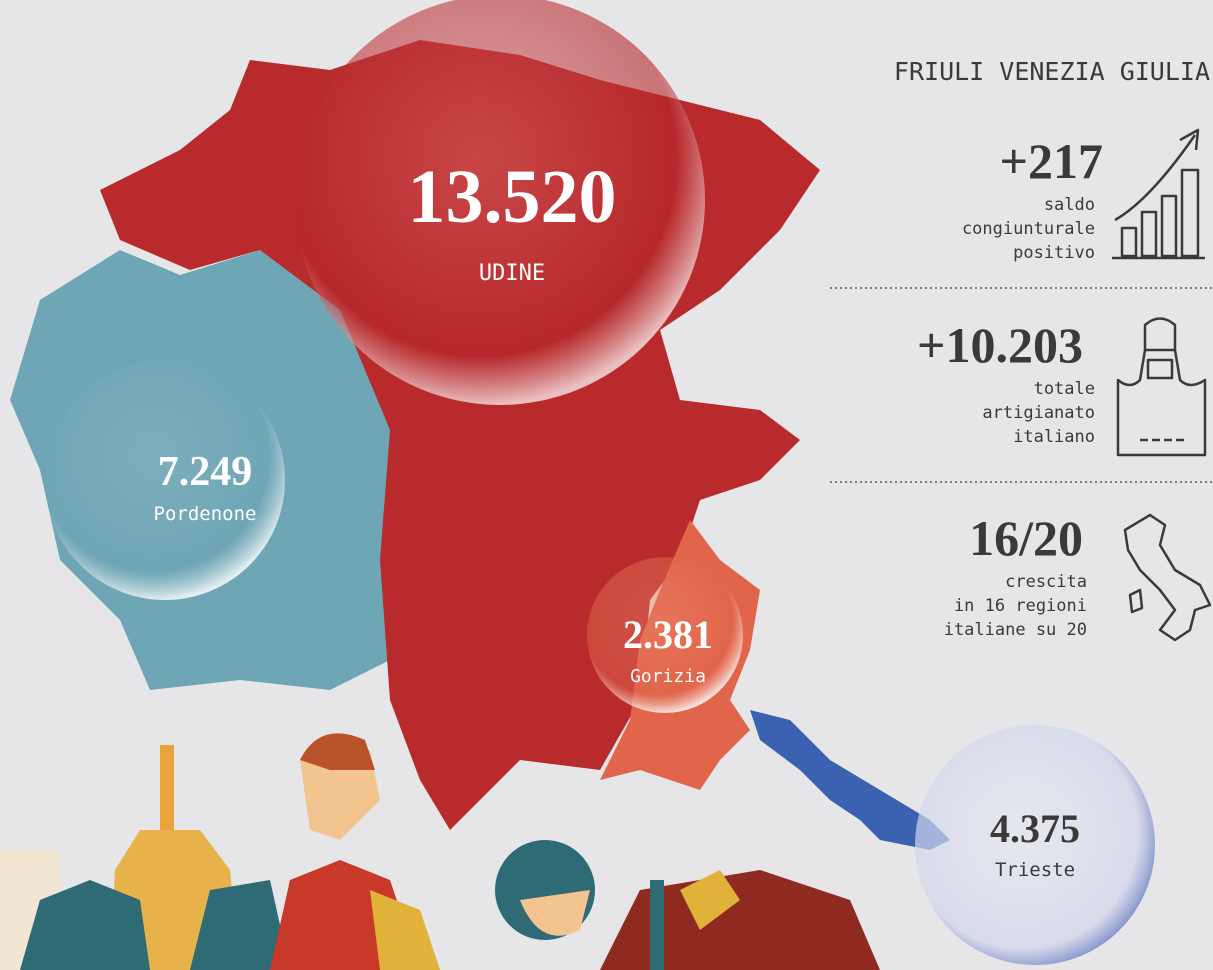  Describe the element at coordinates (1069, 205) in the screenshot. I see `stat-label: saldo` at that location.